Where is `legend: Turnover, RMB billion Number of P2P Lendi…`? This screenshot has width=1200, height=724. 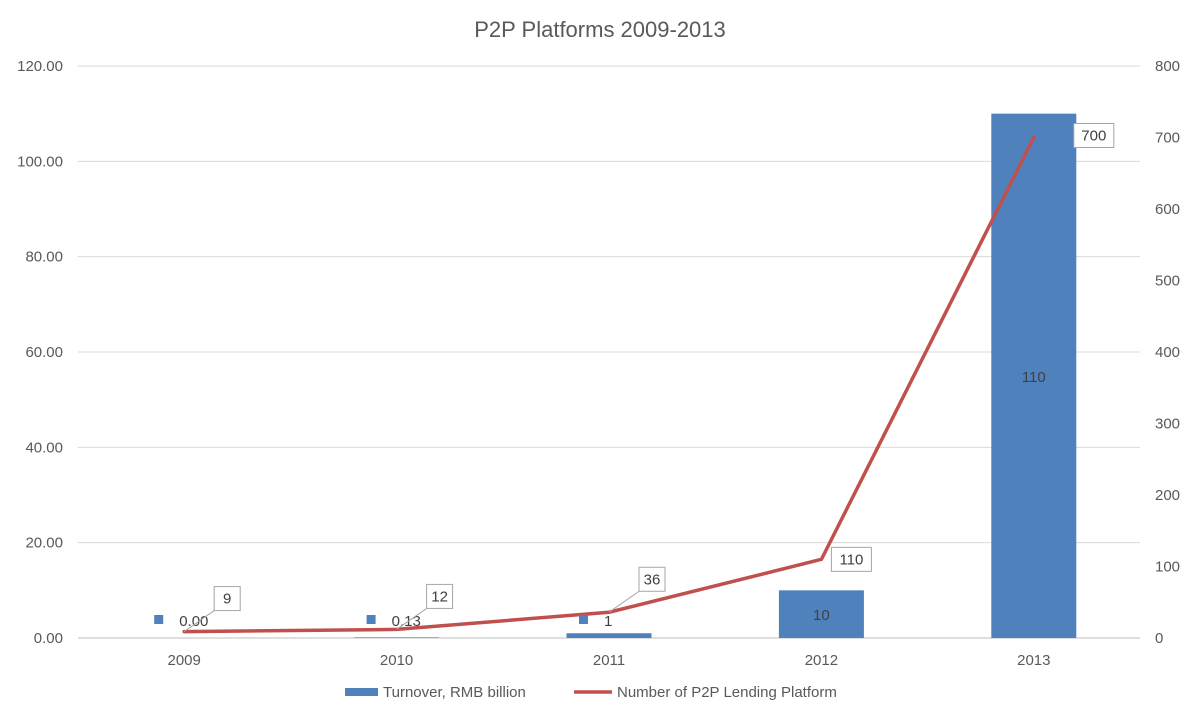 legend: Turnover, RMB billion Number of P2P Lendi… is located at coordinates (591, 692).